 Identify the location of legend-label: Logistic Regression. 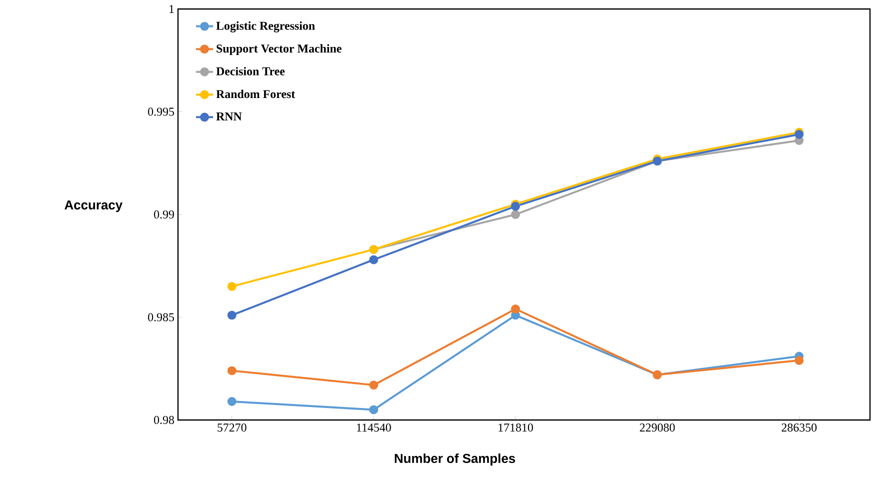
(265, 26).